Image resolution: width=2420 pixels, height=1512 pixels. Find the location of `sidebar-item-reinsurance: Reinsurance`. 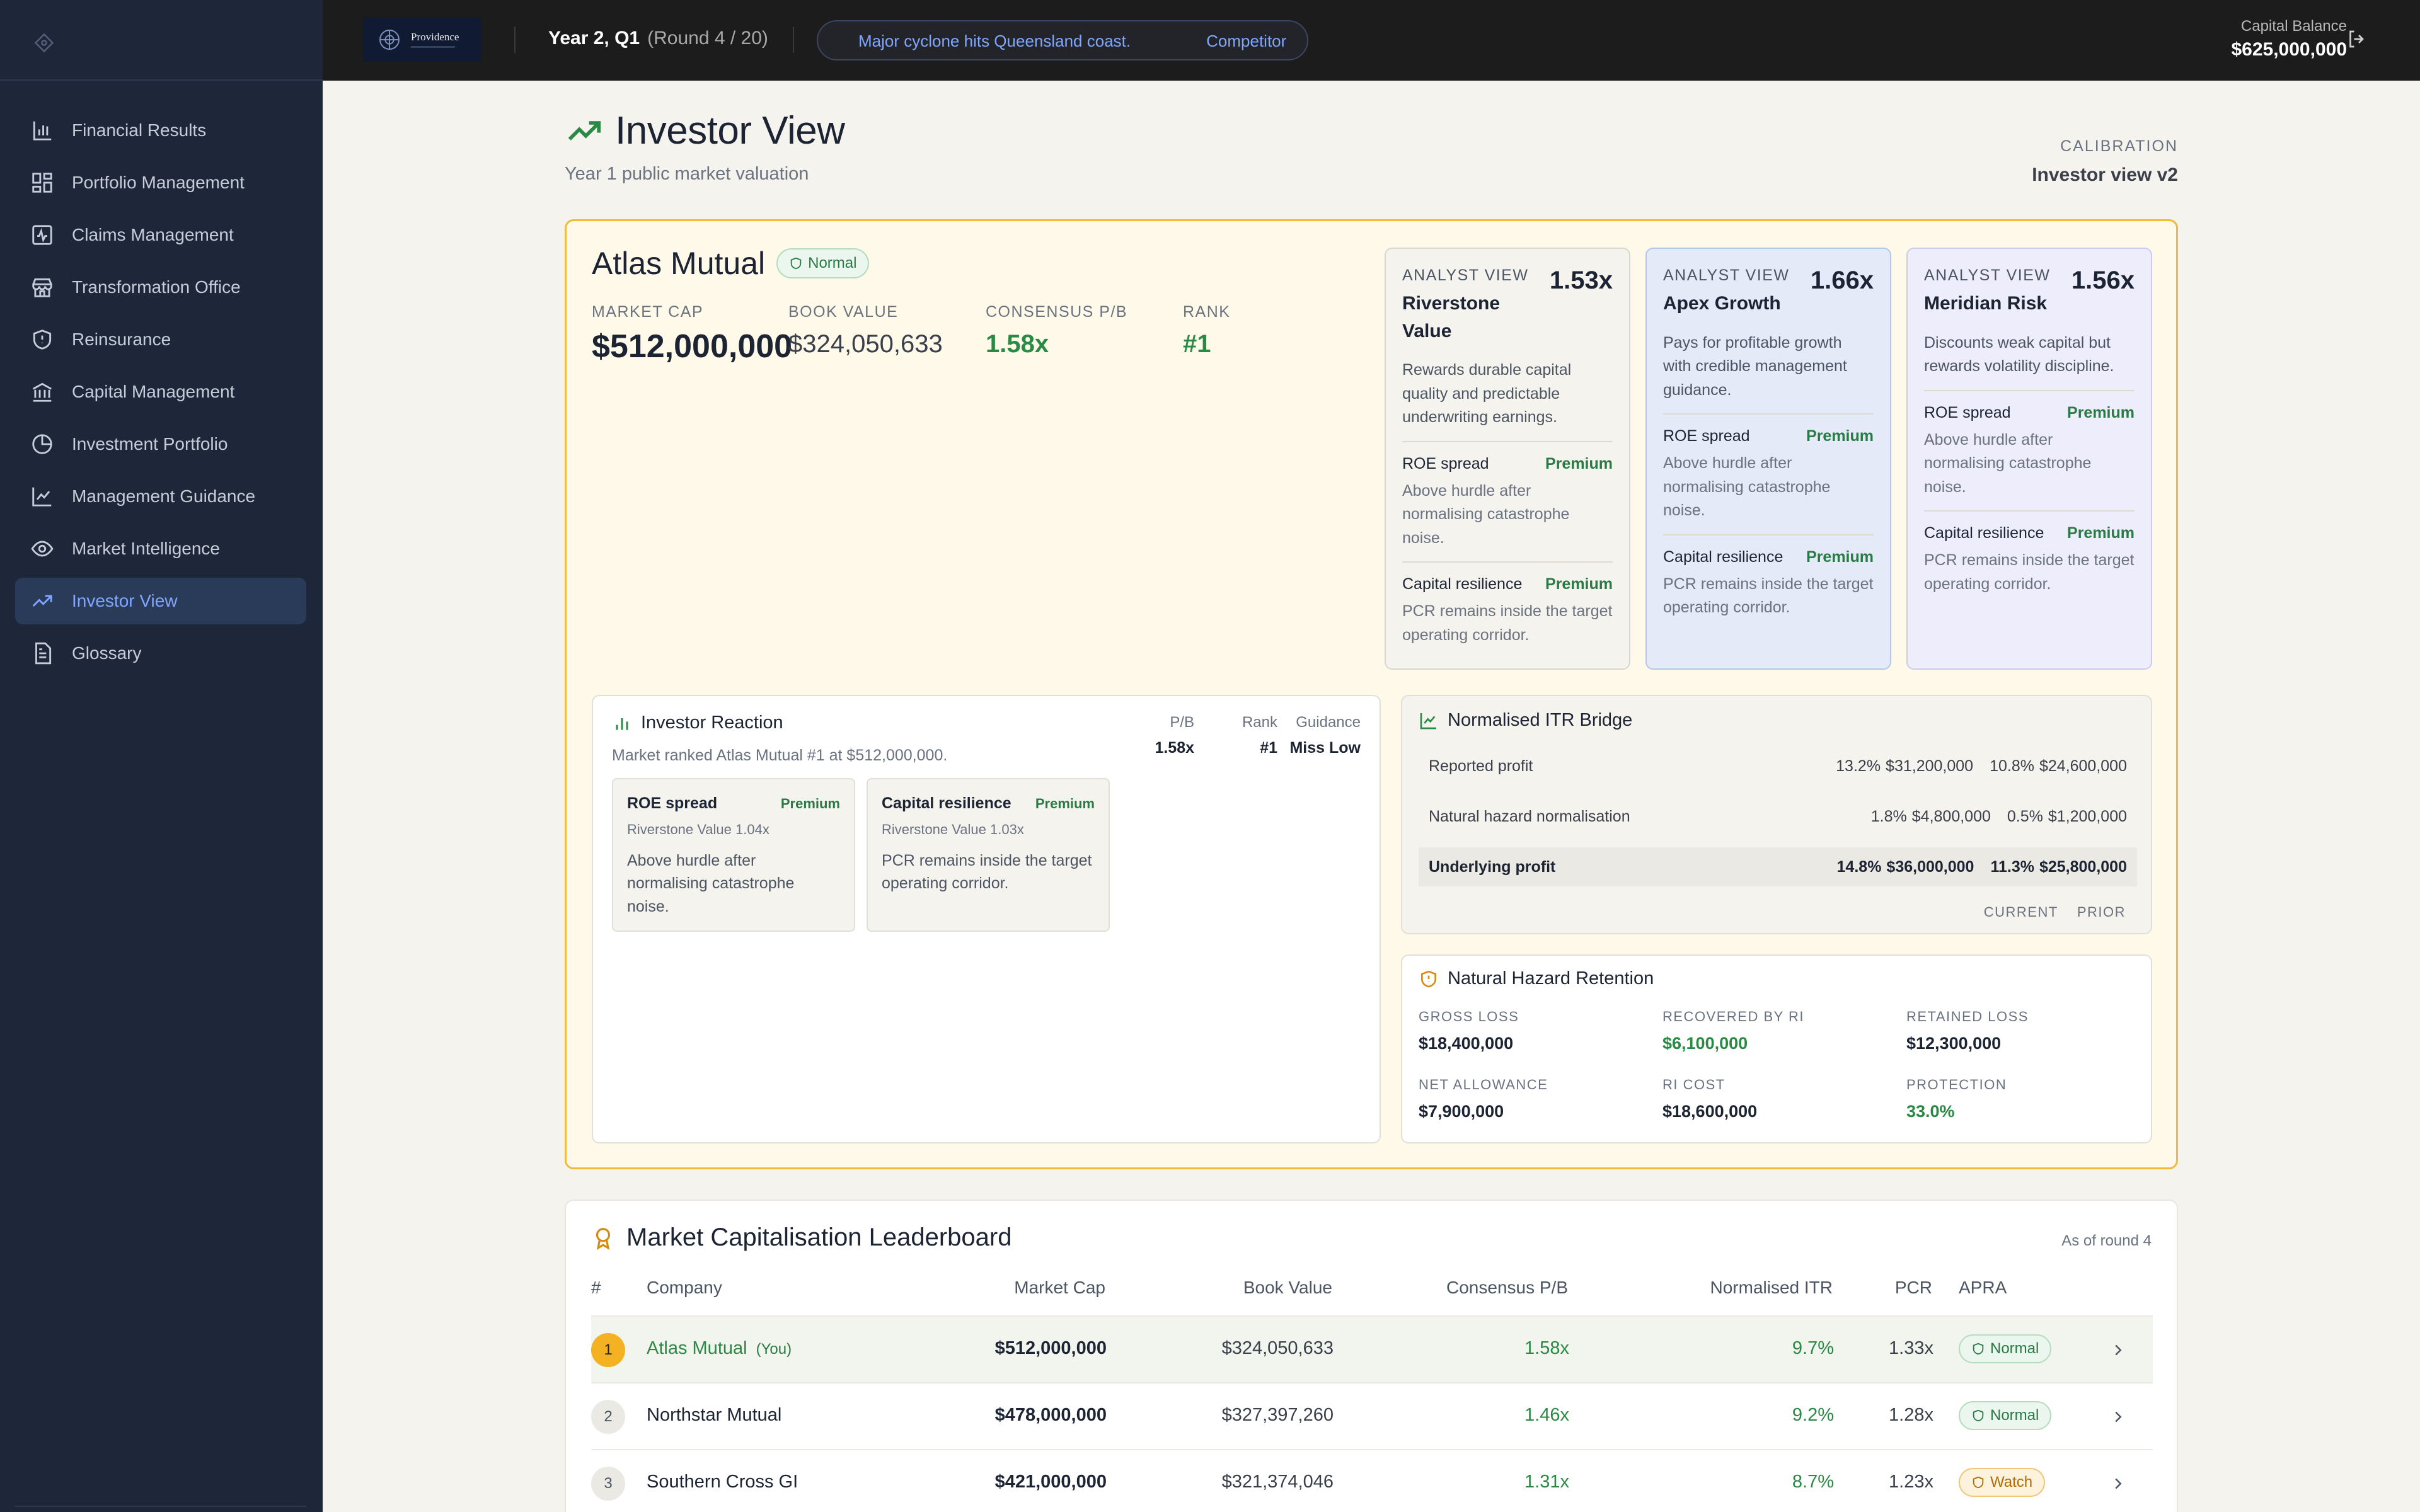

sidebar-item-reinsurance: Reinsurance is located at coordinates (161, 339).